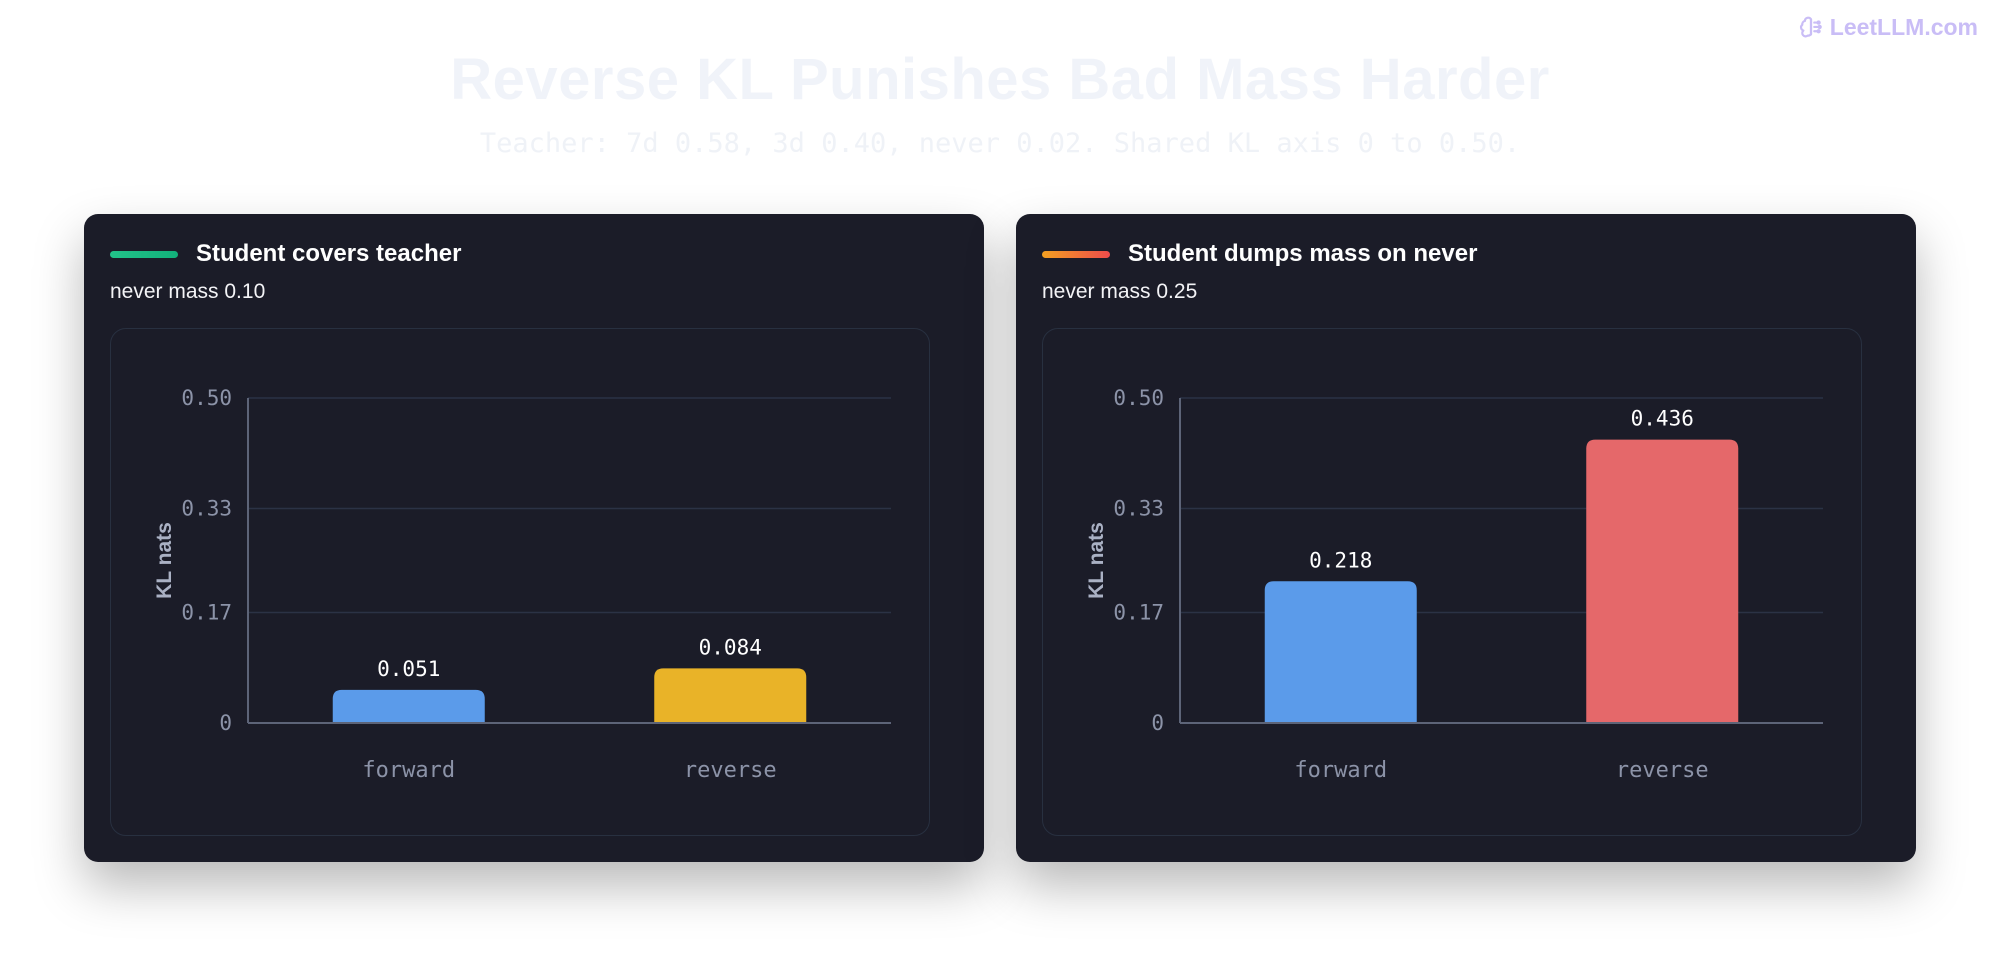  I want to click on panel-title-row: Student covers teacher, so click(285, 254).